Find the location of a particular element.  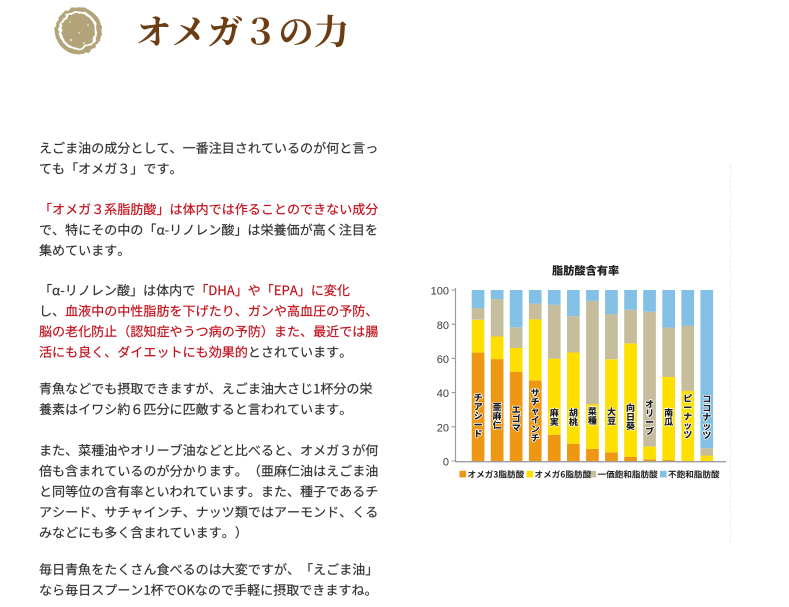

svg-text: 80 is located at coordinates (443, 326).